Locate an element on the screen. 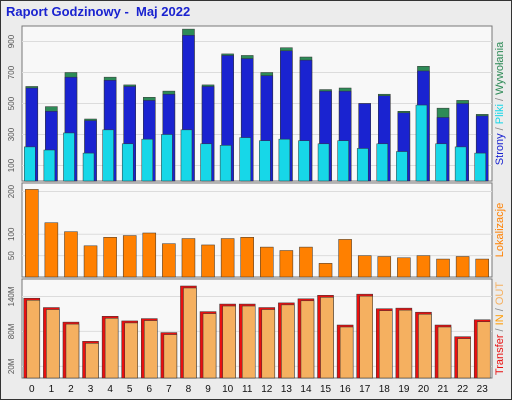 The height and width of the screenshot is (400, 512). x-tick-label: 8 is located at coordinates (189, 389).